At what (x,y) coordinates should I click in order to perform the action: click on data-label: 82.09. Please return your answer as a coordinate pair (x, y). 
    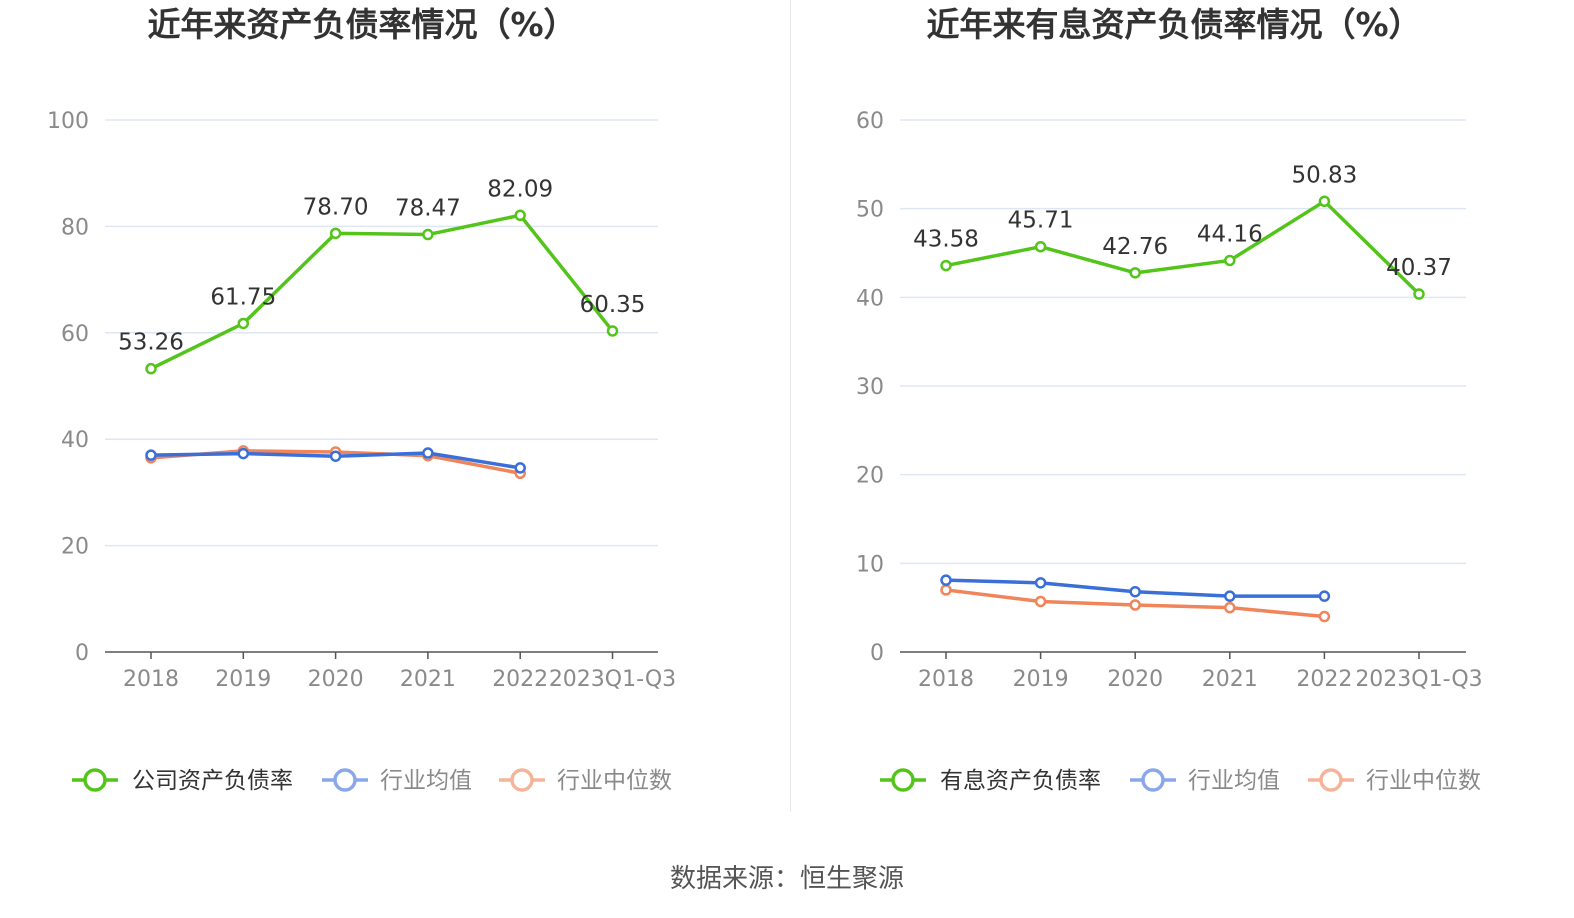
    Looking at the image, I should click on (520, 189).